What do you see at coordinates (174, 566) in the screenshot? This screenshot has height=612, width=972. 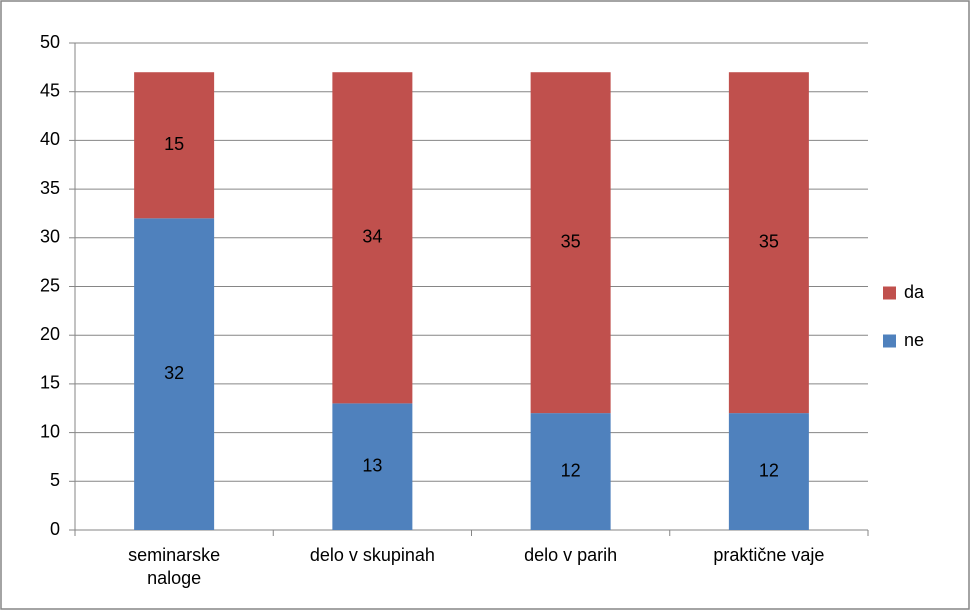 I see `x-tick-label: seminarske naloge` at bounding box center [174, 566].